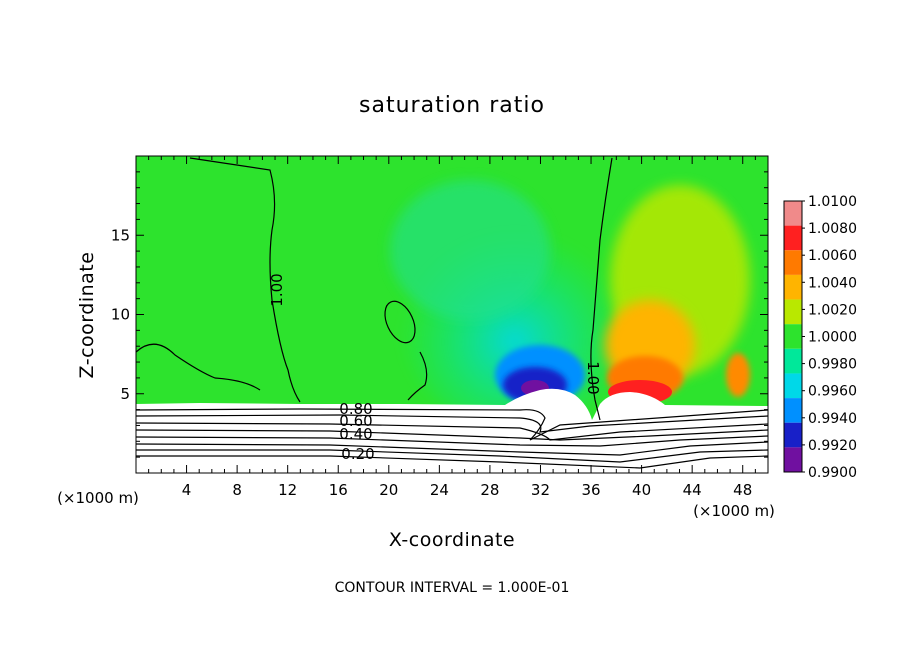 This screenshot has height=654, width=904. I want to click on x-unit-label-right: (×1000 m), so click(734, 511).